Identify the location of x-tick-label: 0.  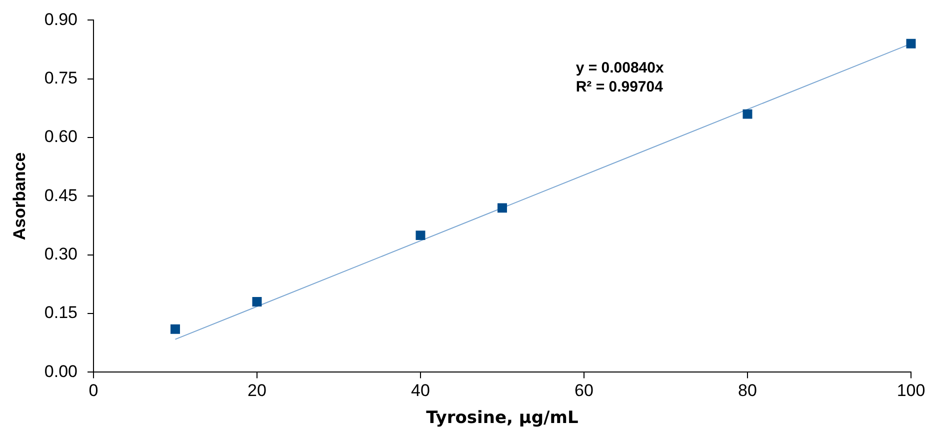
(93, 390).